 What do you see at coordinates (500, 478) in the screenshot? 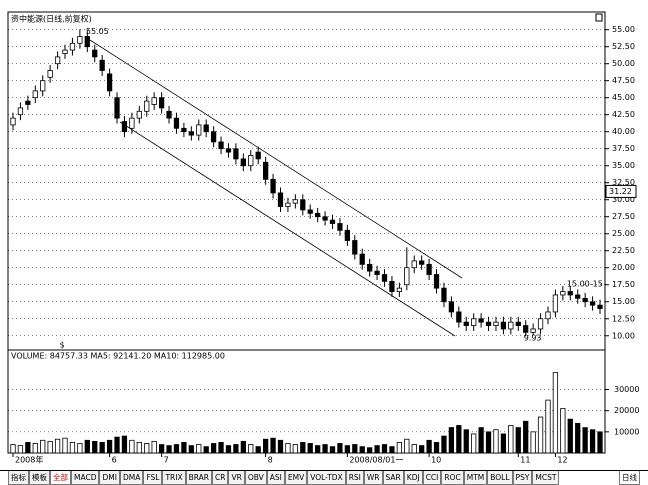
I see `toolbar-tab: BOLL` at bounding box center [500, 478].